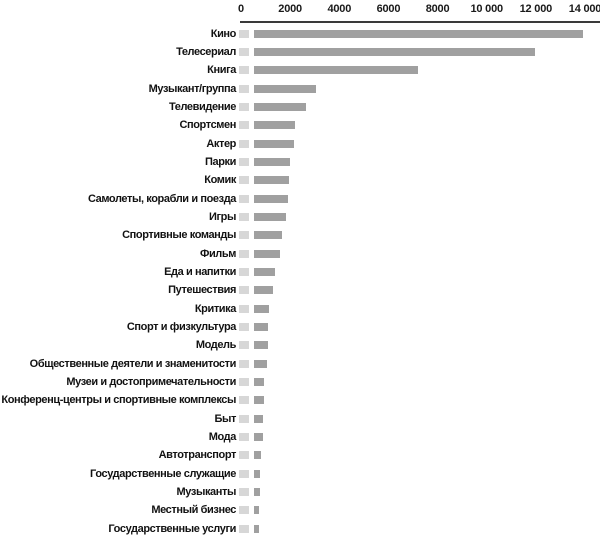 The height and width of the screenshot is (536, 600). I want to click on x-axis-tick-label: 14 000, so click(584, 9).